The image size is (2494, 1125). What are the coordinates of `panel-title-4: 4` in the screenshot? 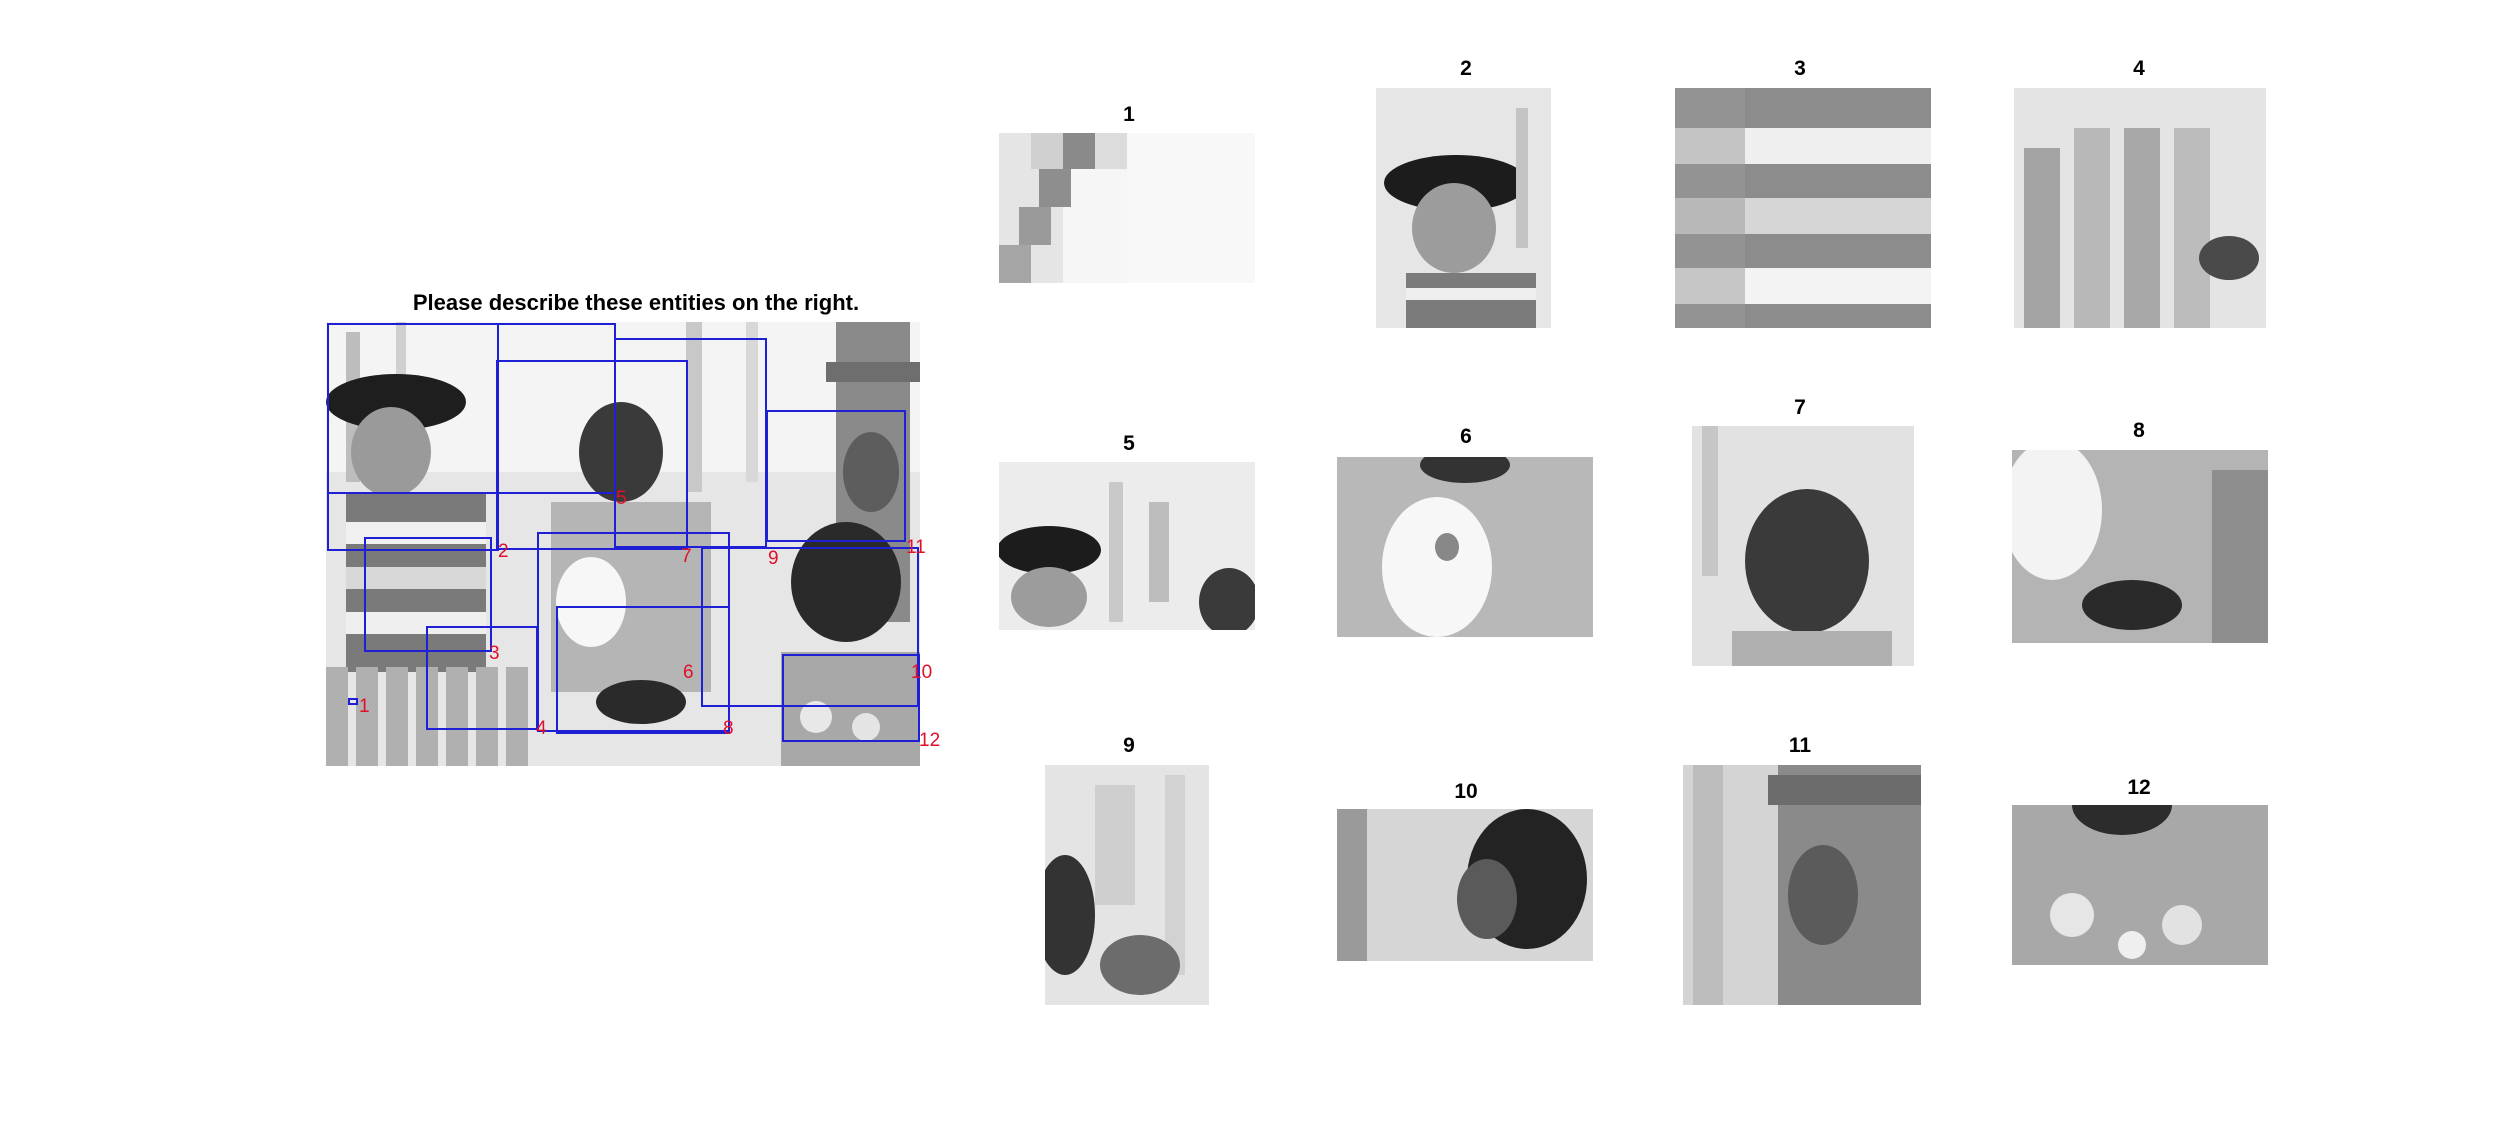 It's located at (2139, 68).